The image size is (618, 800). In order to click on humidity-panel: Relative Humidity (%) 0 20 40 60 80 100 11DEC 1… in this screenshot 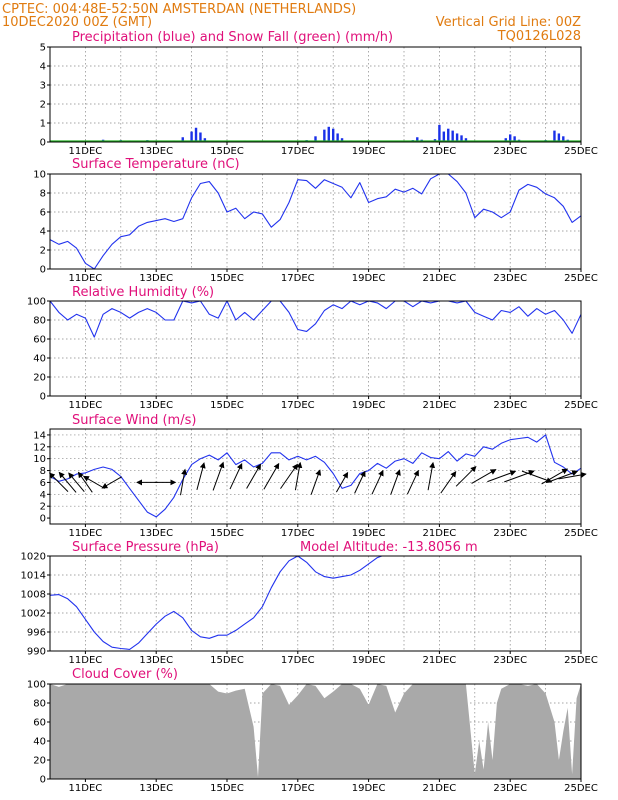, I will do `click(312, 348)`.